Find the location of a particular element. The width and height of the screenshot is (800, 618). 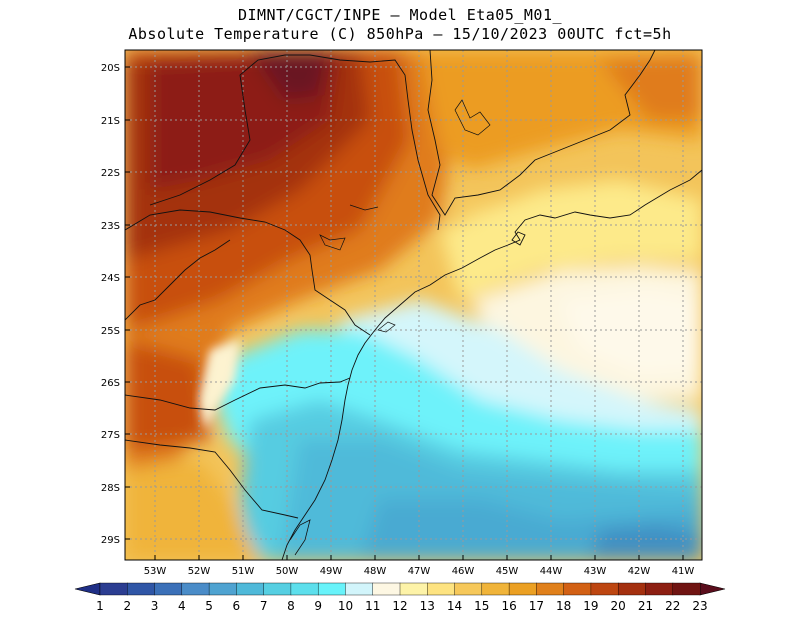

lat-label: 28S is located at coordinates (110, 488).